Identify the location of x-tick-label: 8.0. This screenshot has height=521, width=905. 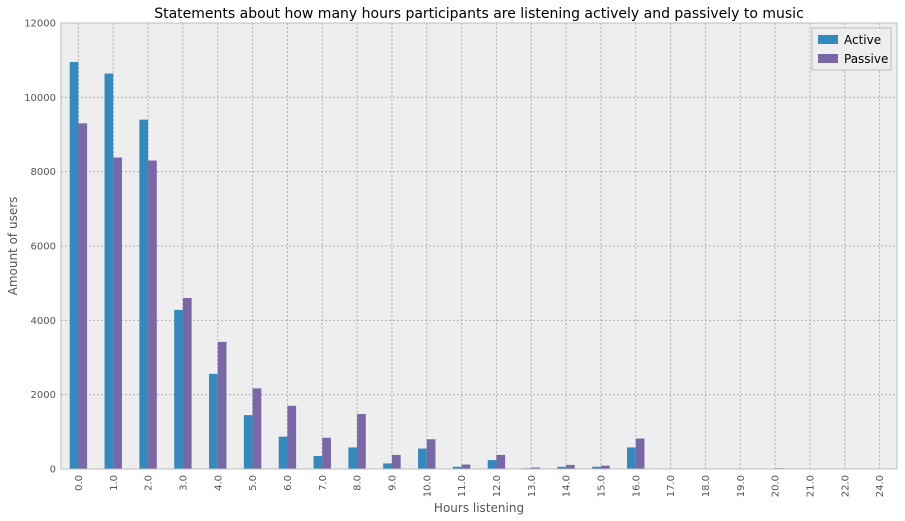
(358, 483).